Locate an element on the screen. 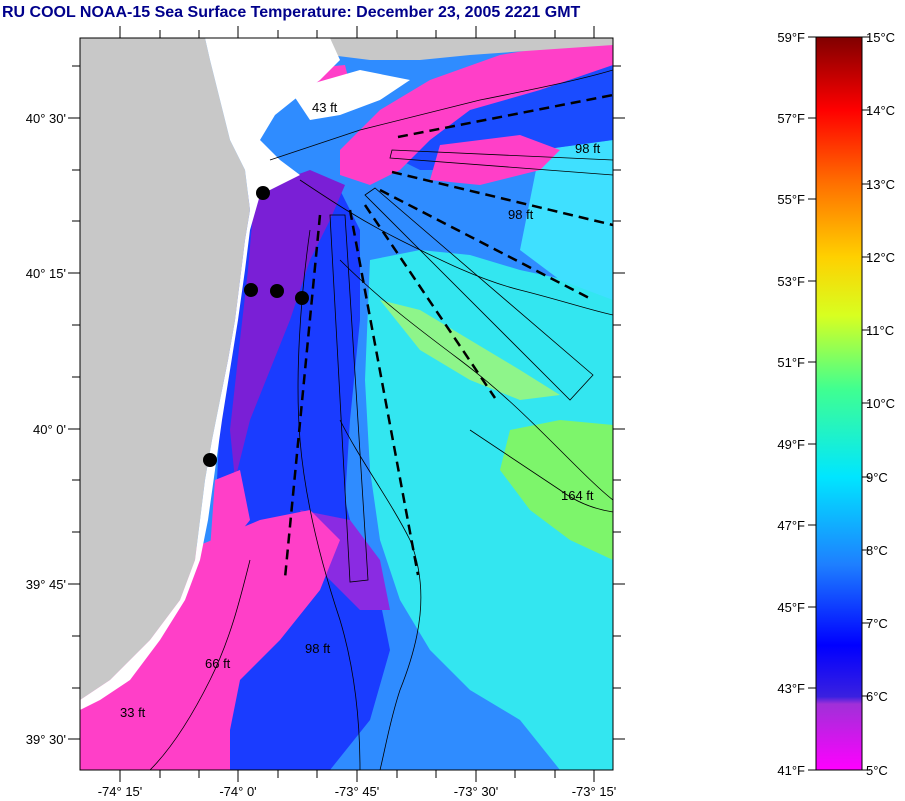  fahrenheit-label: 49°F is located at coordinates (791, 444).